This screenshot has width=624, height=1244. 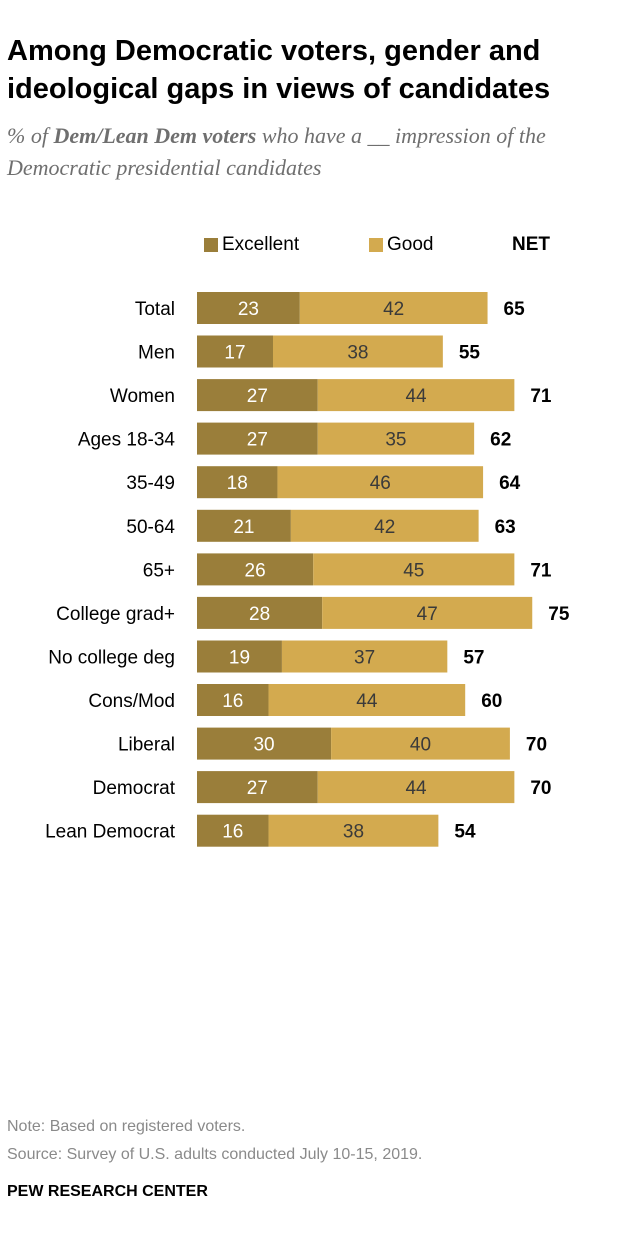 I want to click on legend-swatch-excellent, so click(x=211, y=245).